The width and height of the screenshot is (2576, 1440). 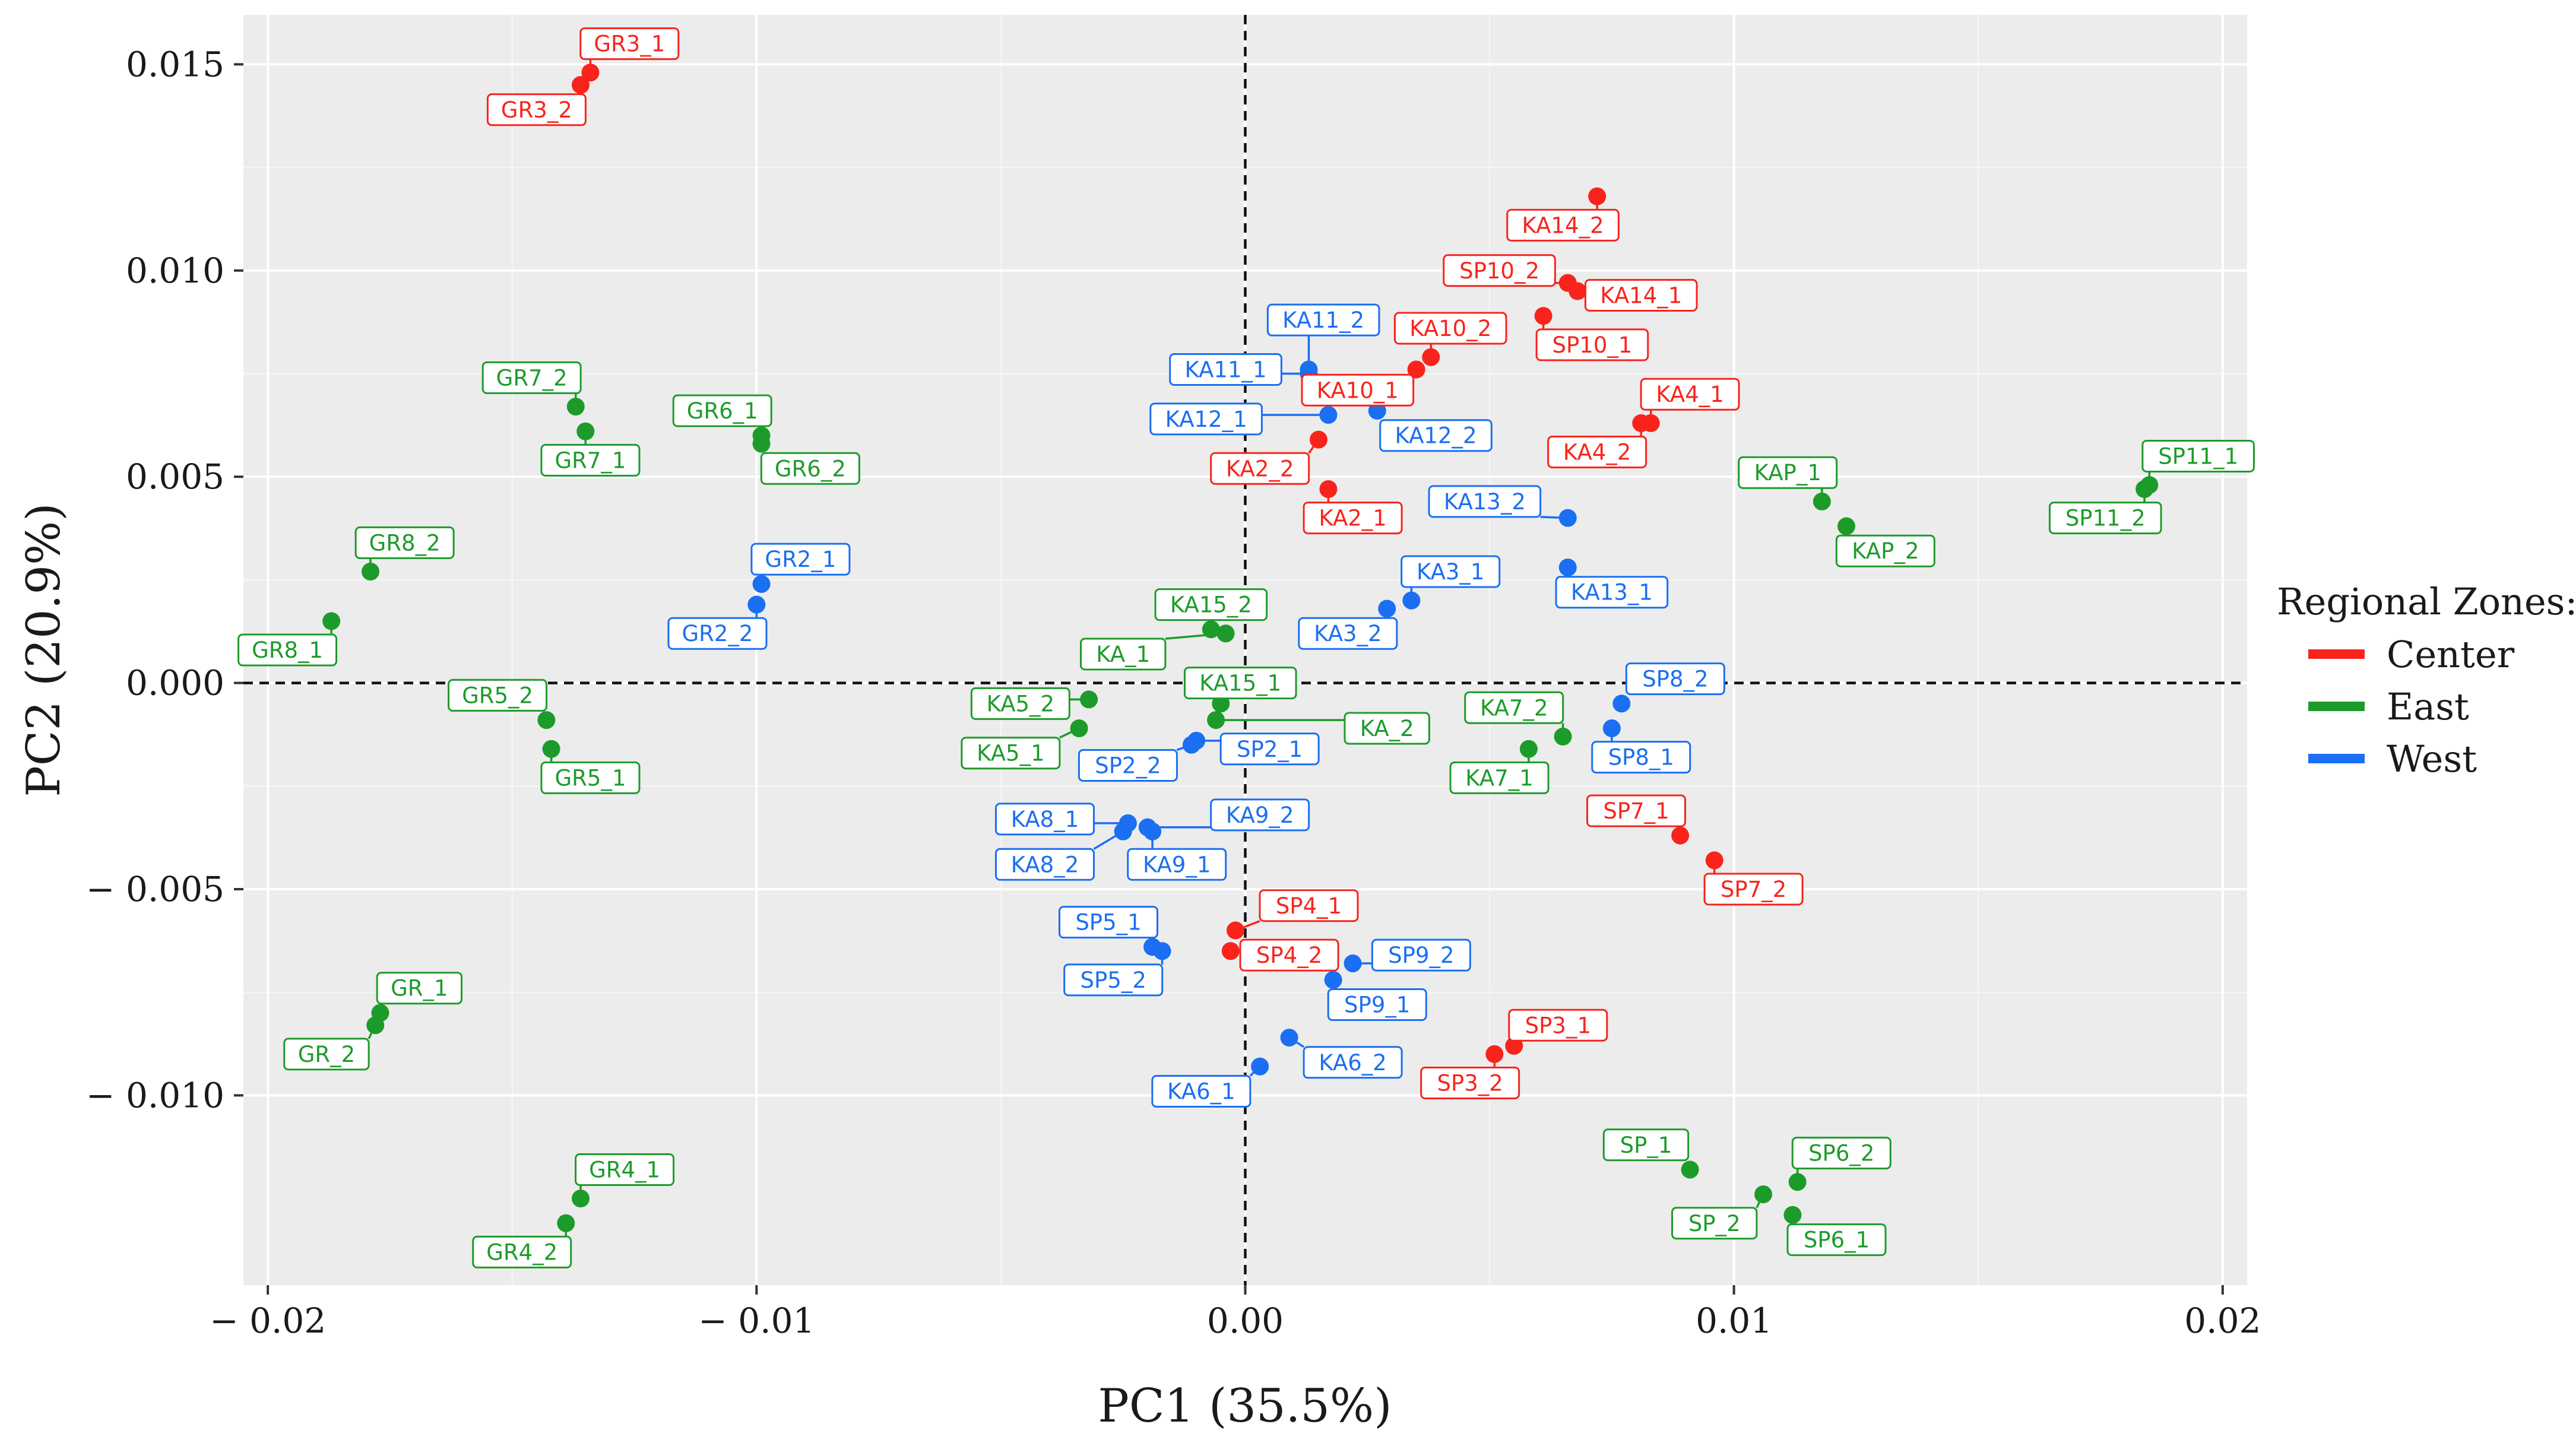 What do you see at coordinates (2428, 706) in the screenshot?
I see `legend-label: East` at bounding box center [2428, 706].